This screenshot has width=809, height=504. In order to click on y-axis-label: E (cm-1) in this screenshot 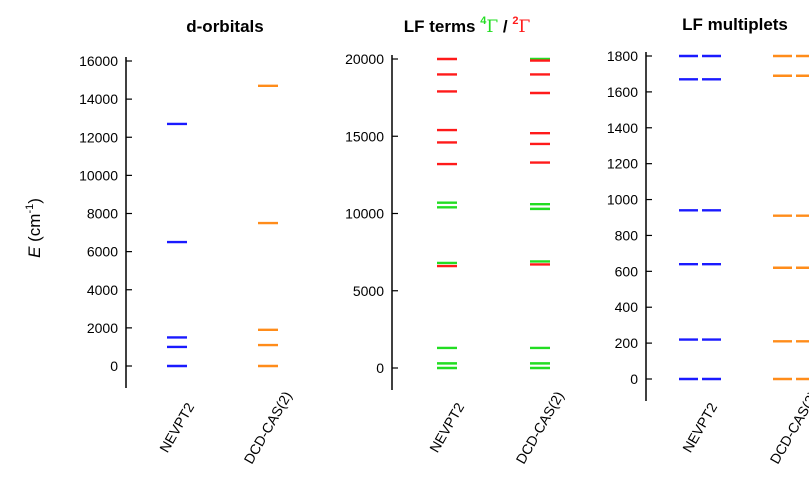, I will do `click(34, 228)`.